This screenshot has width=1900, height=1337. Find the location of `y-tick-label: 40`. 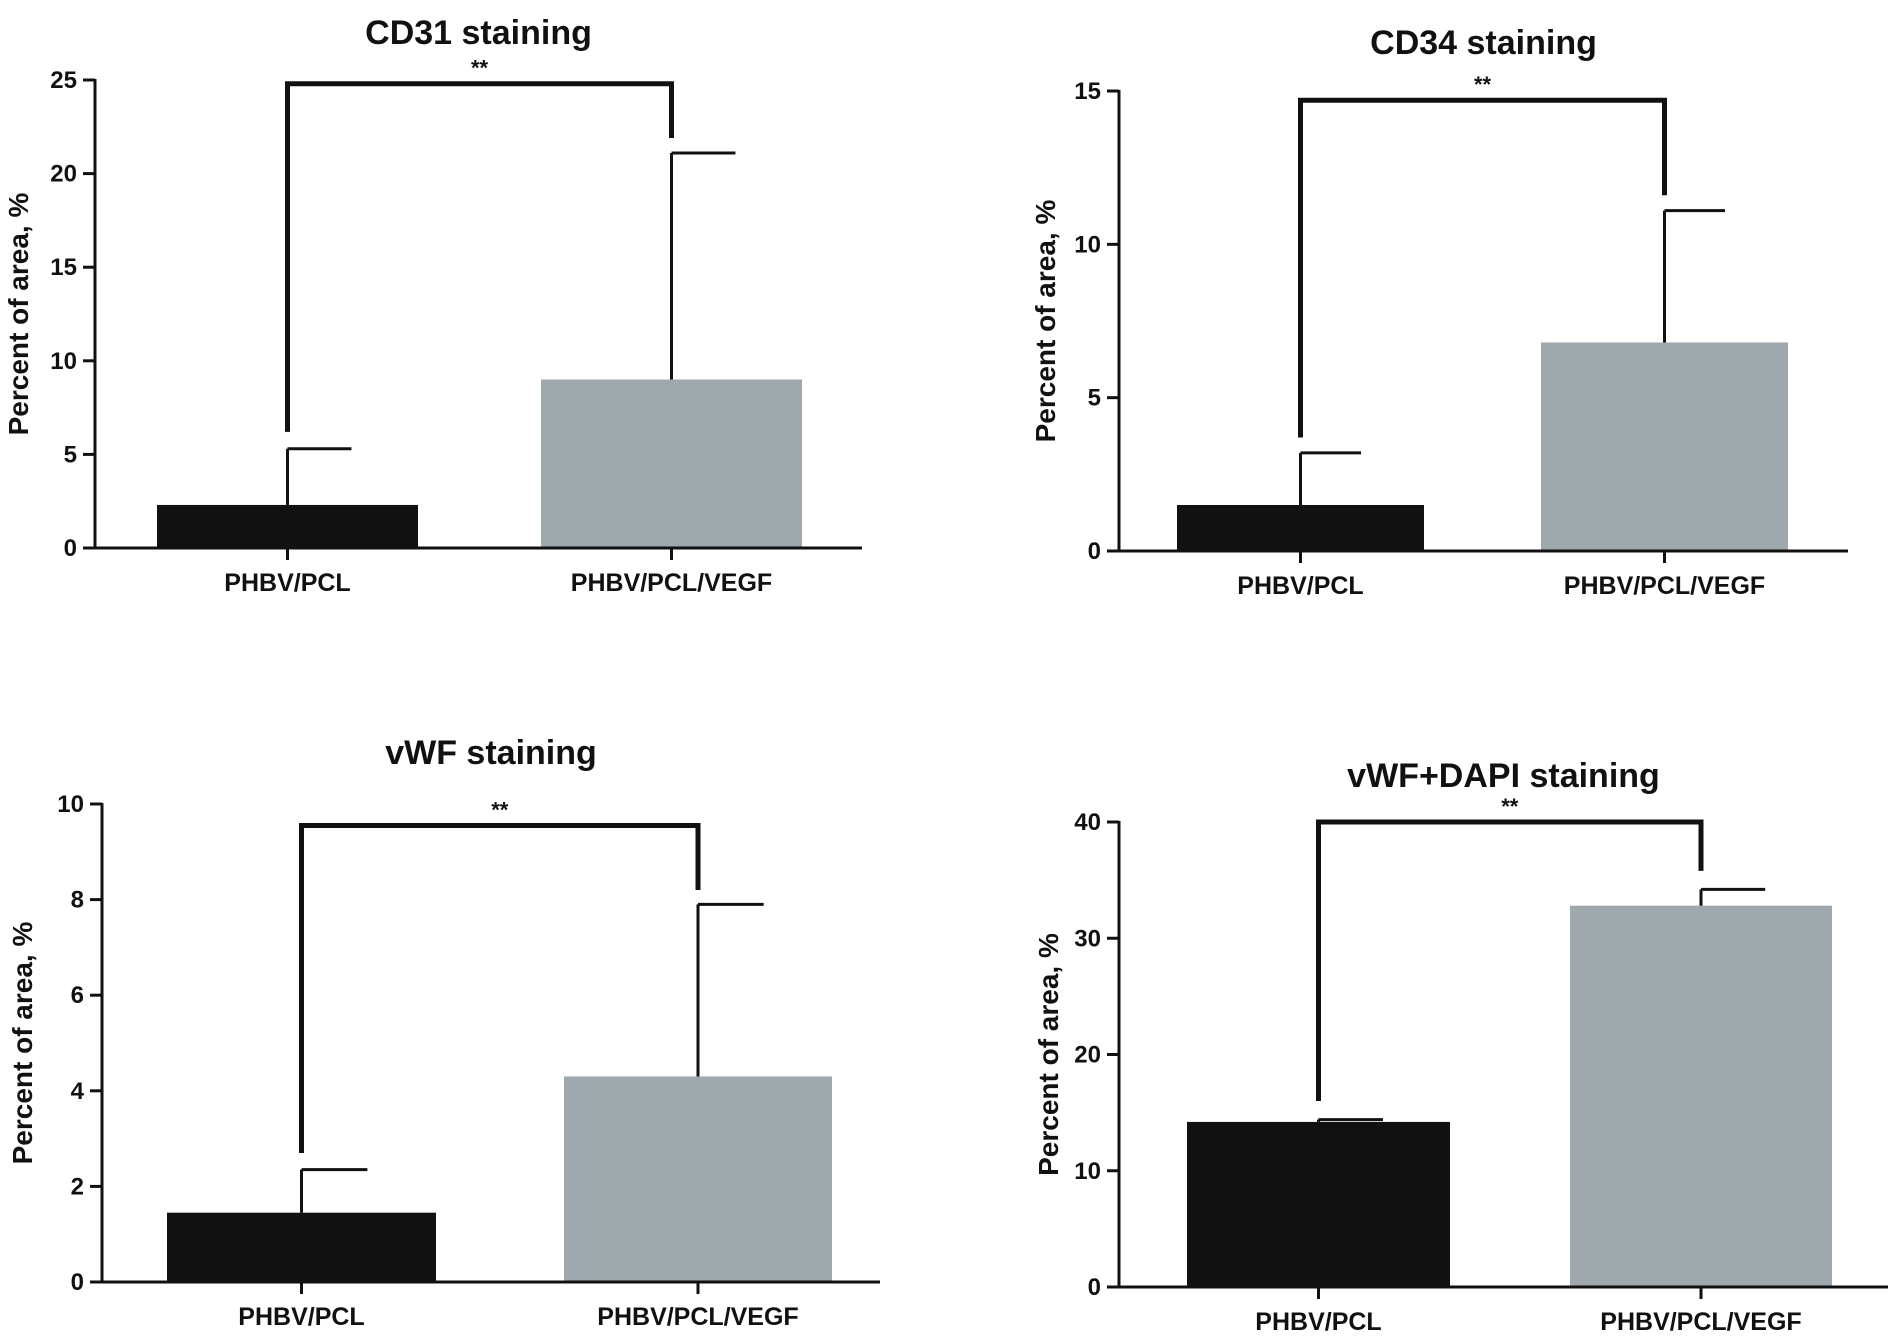

y-tick-label: 40 is located at coordinates (1087, 822).